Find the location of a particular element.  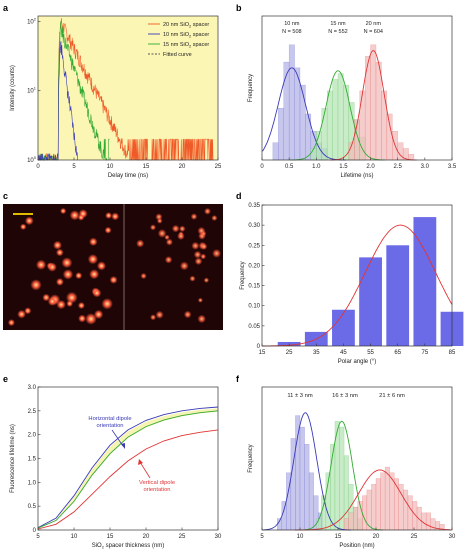

group-label-1: 16 ± 3 nm is located at coordinates (345, 396).